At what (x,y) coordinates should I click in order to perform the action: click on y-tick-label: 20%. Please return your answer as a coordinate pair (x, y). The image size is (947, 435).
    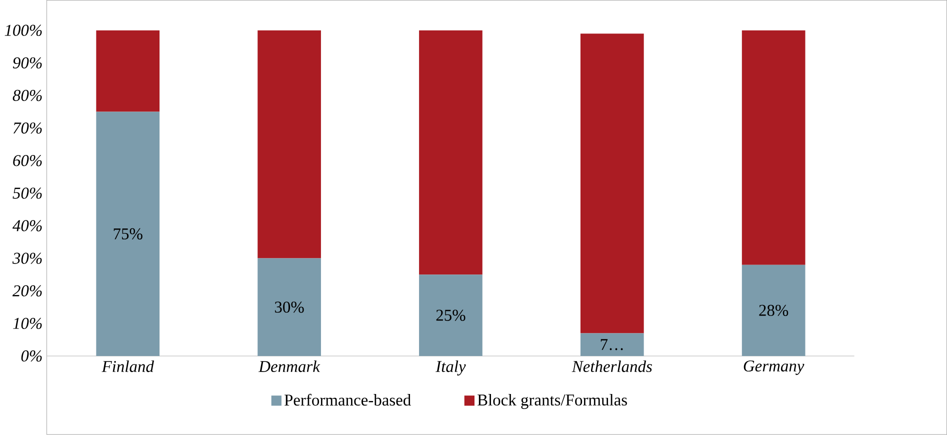
    Looking at the image, I should click on (27, 291).